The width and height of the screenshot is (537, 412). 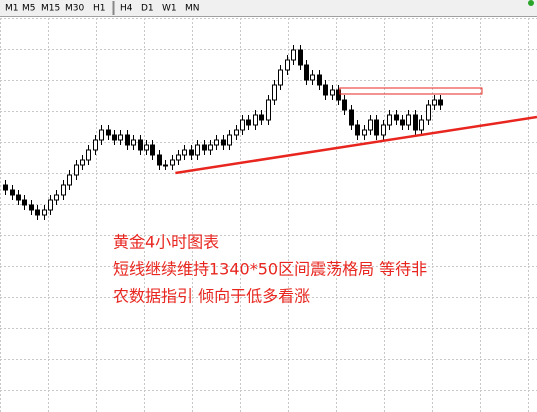 I want to click on timeframe-button: MN, so click(x=192, y=9).